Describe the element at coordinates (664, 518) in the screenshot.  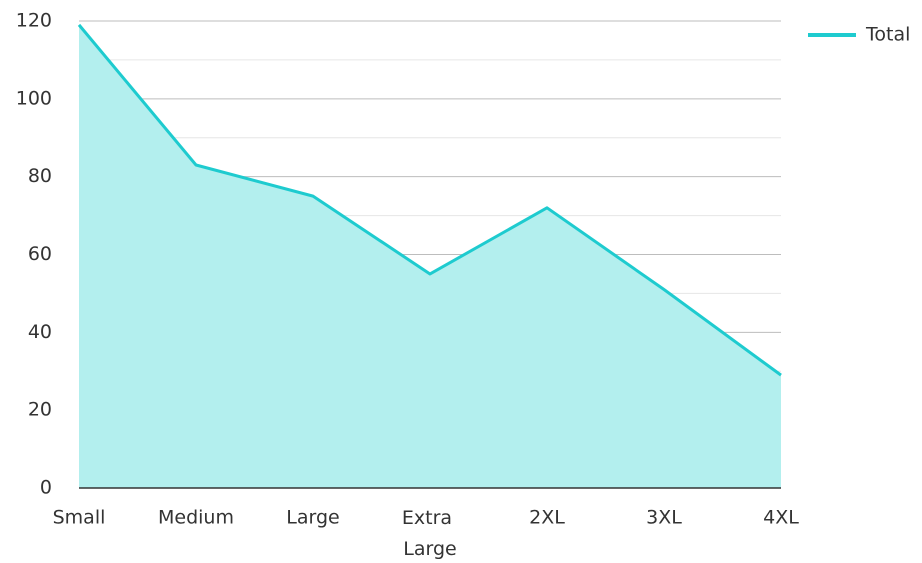
I see `x-tick-label: 3XL` at that location.